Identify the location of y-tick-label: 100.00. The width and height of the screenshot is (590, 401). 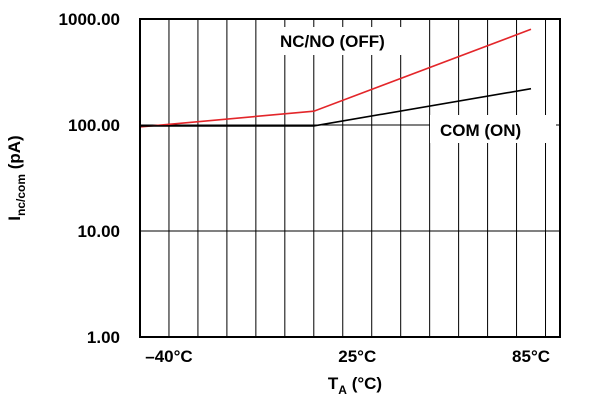
(94, 125).